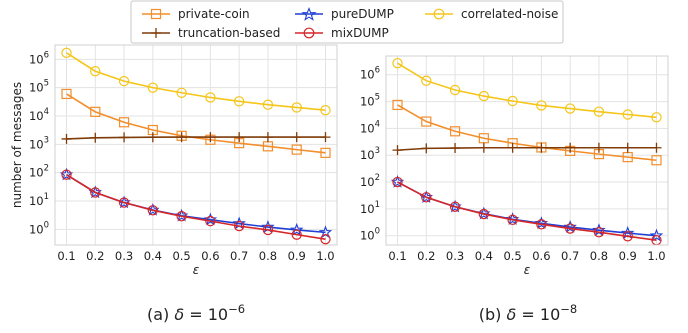  What do you see at coordinates (370, 154) in the screenshot?
I see `y-tick-label: 10³` at bounding box center [370, 154].